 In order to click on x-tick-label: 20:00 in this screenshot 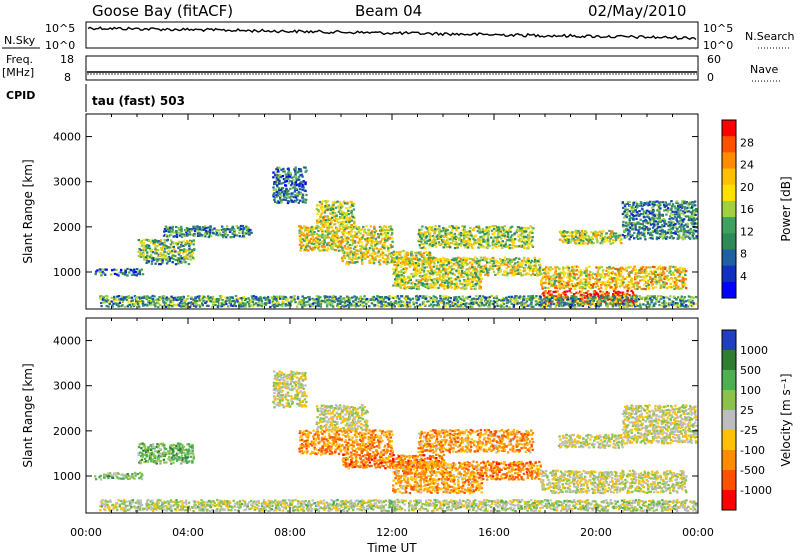, I will do `click(596, 532)`.